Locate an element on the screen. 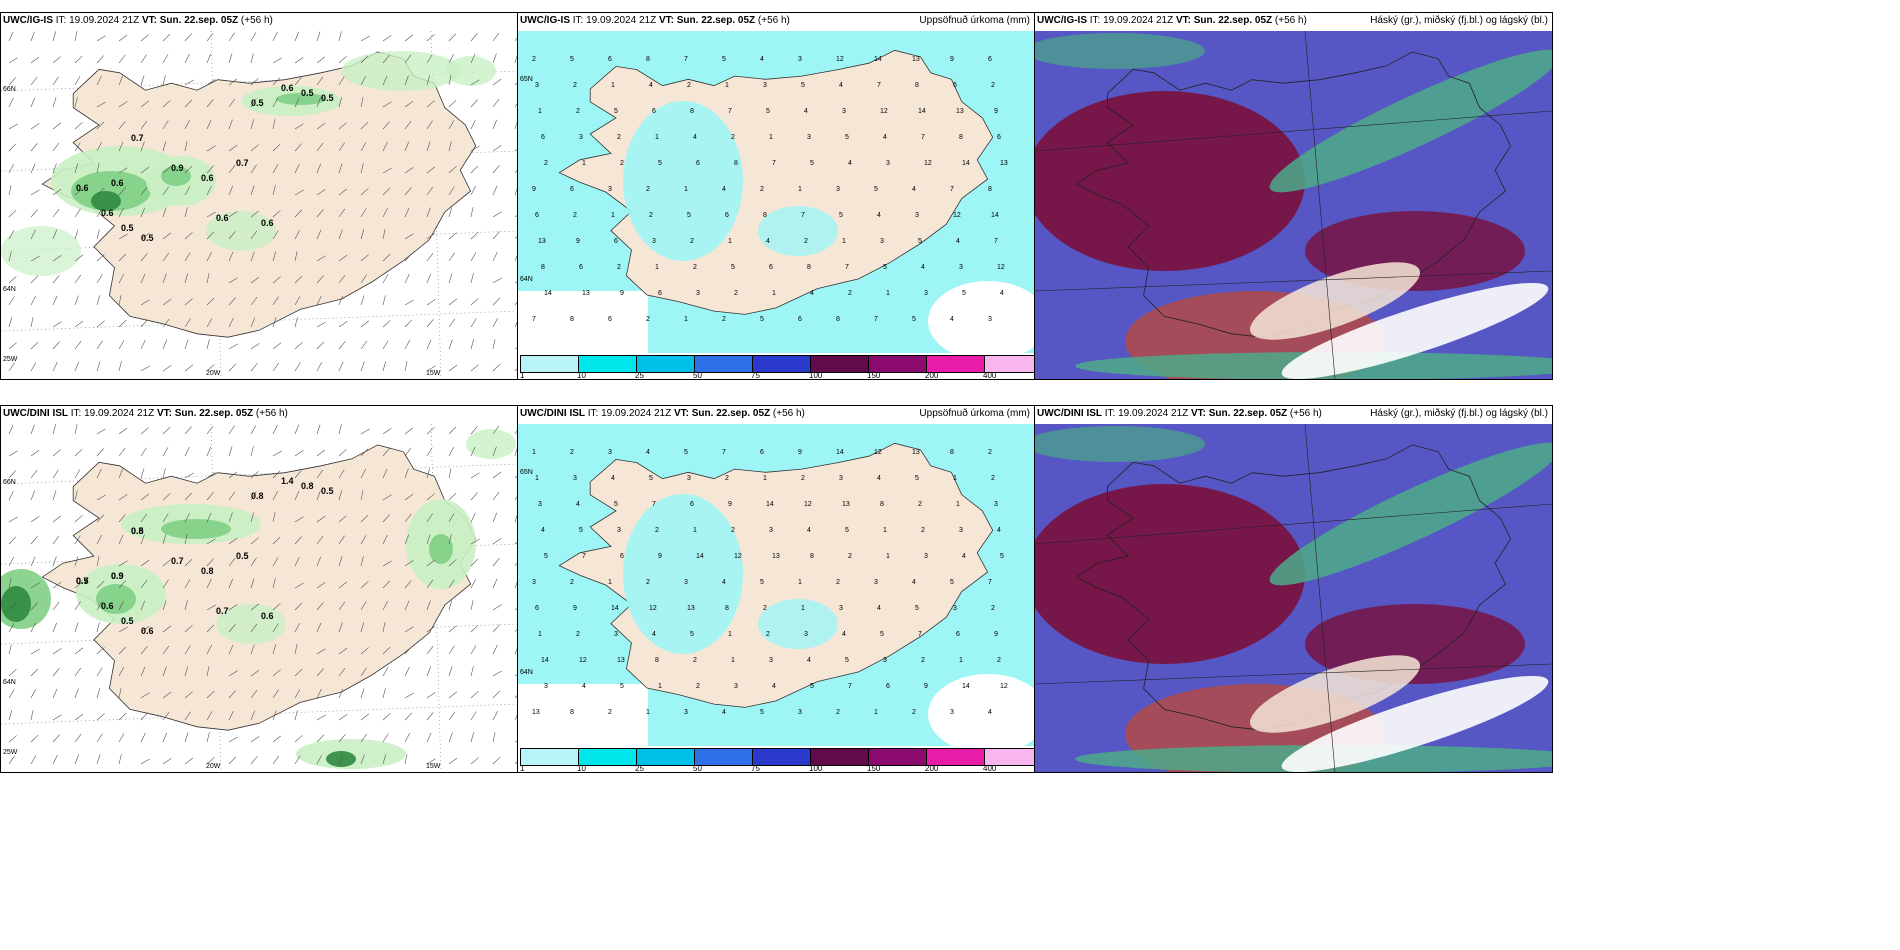 Image resolution: width=1900 pixels, height=950 pixels. precip-value: 14 is located at coordinates (922, 111).